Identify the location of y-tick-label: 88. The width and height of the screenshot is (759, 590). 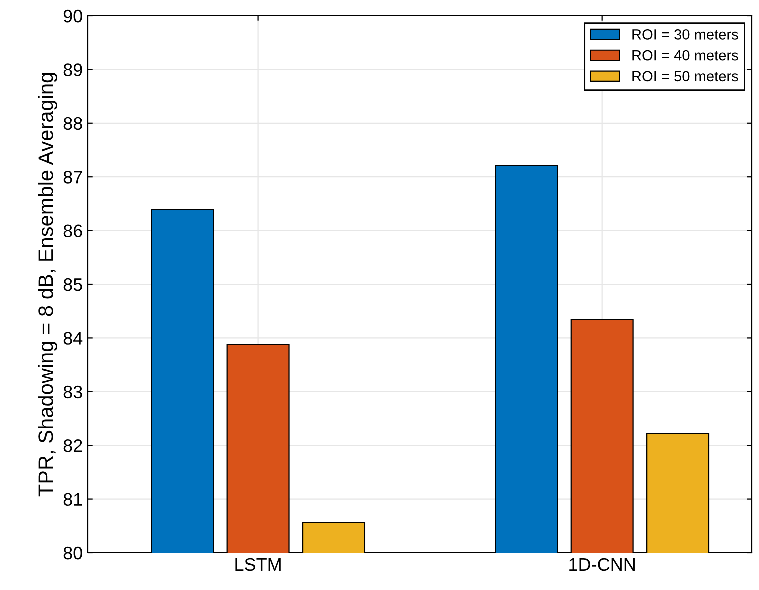
(73, 123).